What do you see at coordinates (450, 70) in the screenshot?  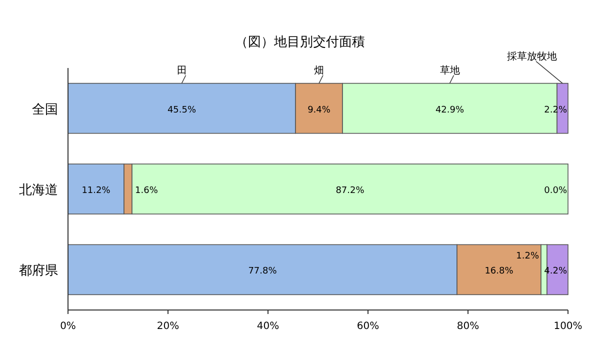 I see `series-name: 草地` at bounding box center [450, 70].